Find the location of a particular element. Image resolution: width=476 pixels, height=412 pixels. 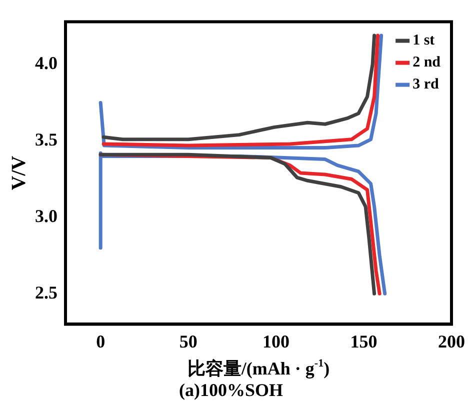

x-tick-label: 150 is located at coordinates (364, 342).